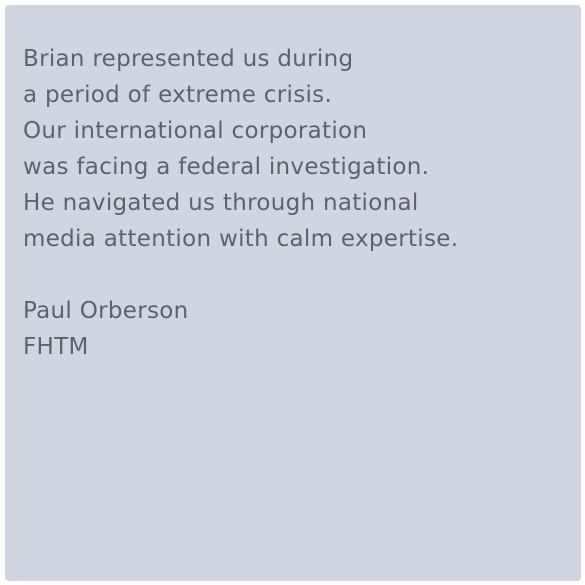  Describe the element at coordinates (56, 347) in the screenshot. I see `author-company: FHTM` at that location.